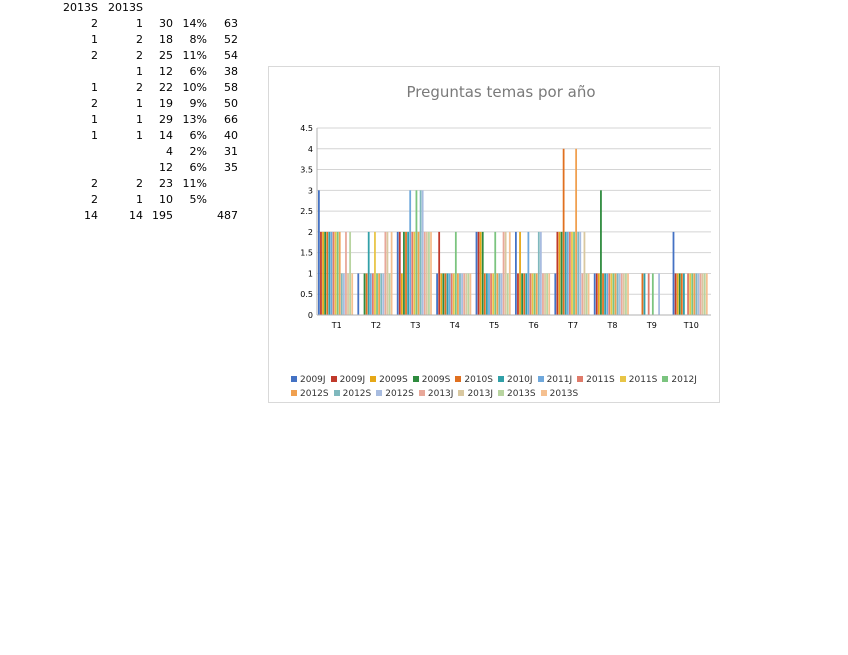 The image size is (848, 655). What do you see at coordinates (198, 103) in the screenshot?
I see `sheet-cell: 9%` at bounding box center [198, 103].